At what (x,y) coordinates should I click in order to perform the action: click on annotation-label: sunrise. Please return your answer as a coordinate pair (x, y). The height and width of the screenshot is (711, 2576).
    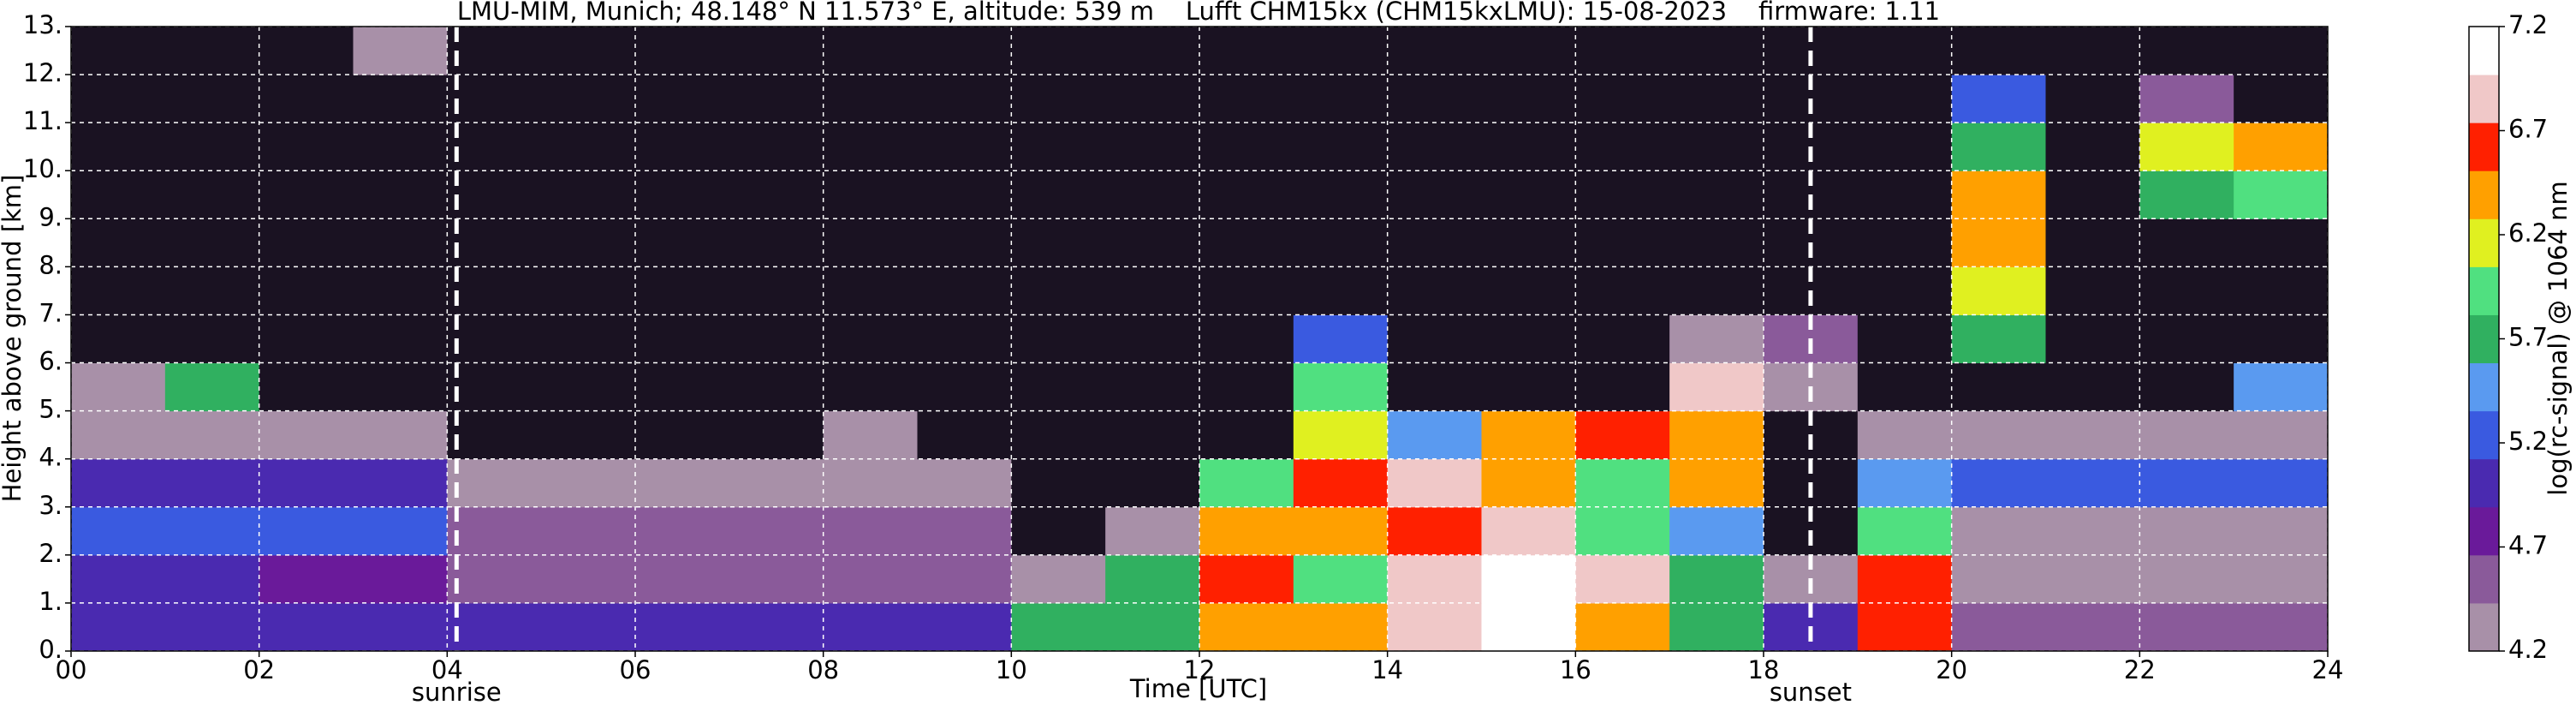
    Looking at the image, I should click on (457, 692).